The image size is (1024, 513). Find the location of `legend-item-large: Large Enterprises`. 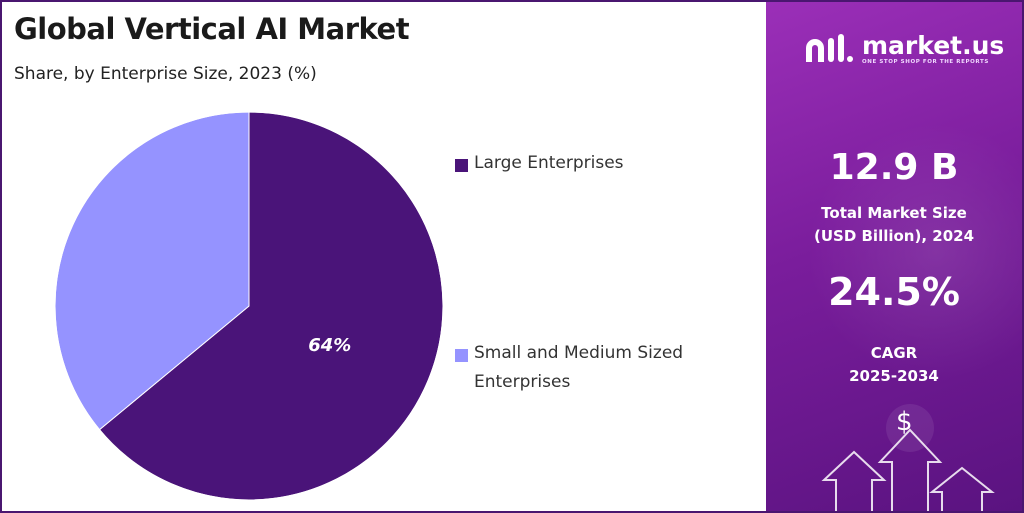

legend-item-large: Large Enterprises is located at coordinates (539, 165).